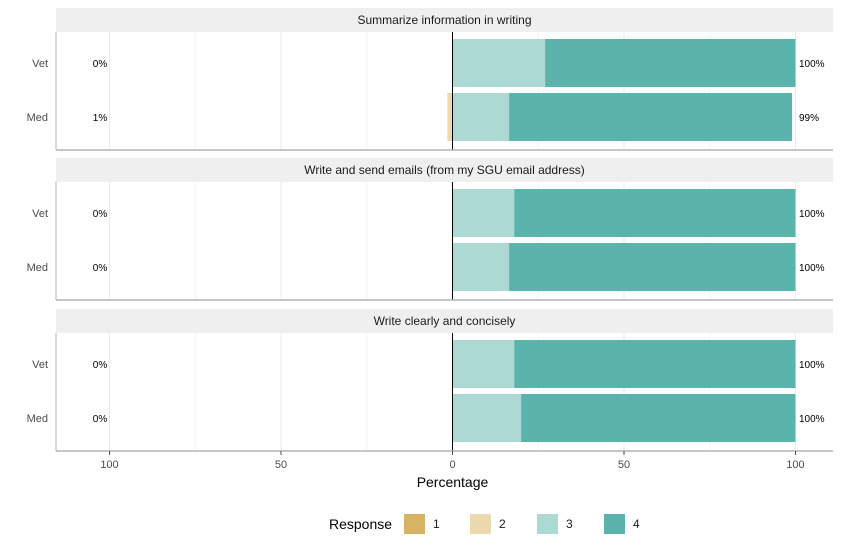  What do you see at coordinates (809, 118) in the screenshot?
I see `right-percent-label: 99%` at bounding box center [809, 118].